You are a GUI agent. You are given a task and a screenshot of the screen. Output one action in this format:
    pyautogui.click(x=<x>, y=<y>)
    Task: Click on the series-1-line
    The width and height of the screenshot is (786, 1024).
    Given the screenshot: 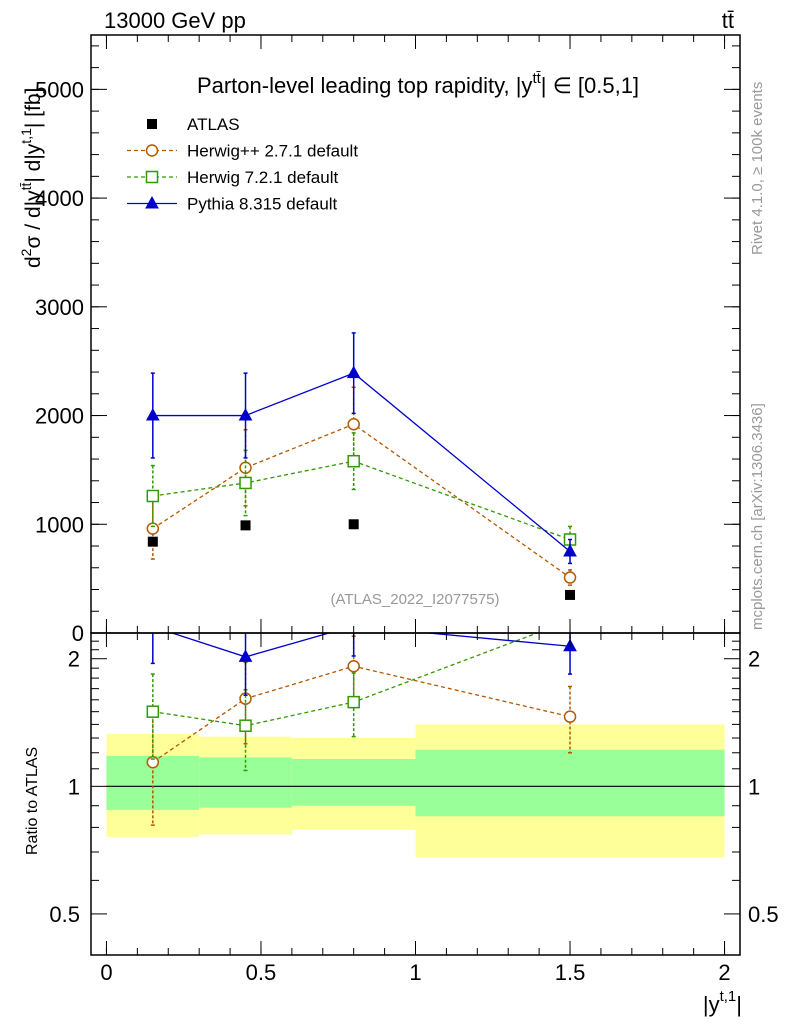 What is the action you would take?
    pyautogui.click(x=361, y=500)
    